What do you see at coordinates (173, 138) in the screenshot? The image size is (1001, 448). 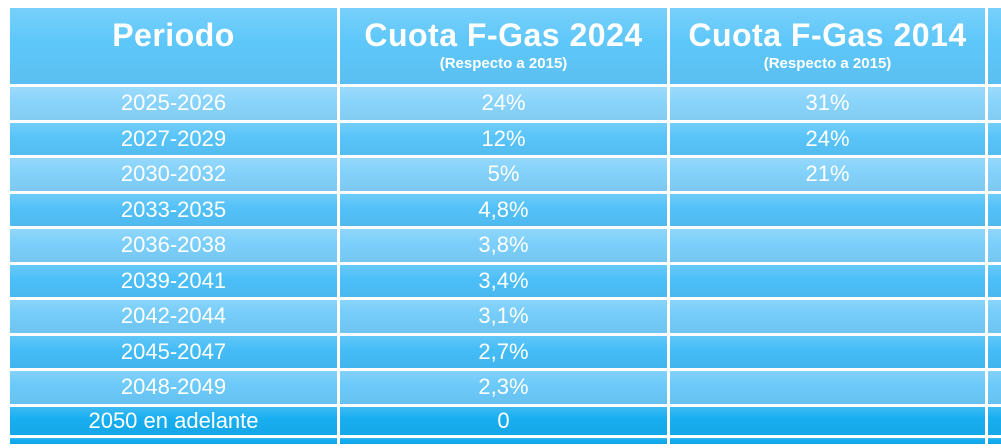 I see `period-cell: 2027-2029` at bounding box center [173, 138].